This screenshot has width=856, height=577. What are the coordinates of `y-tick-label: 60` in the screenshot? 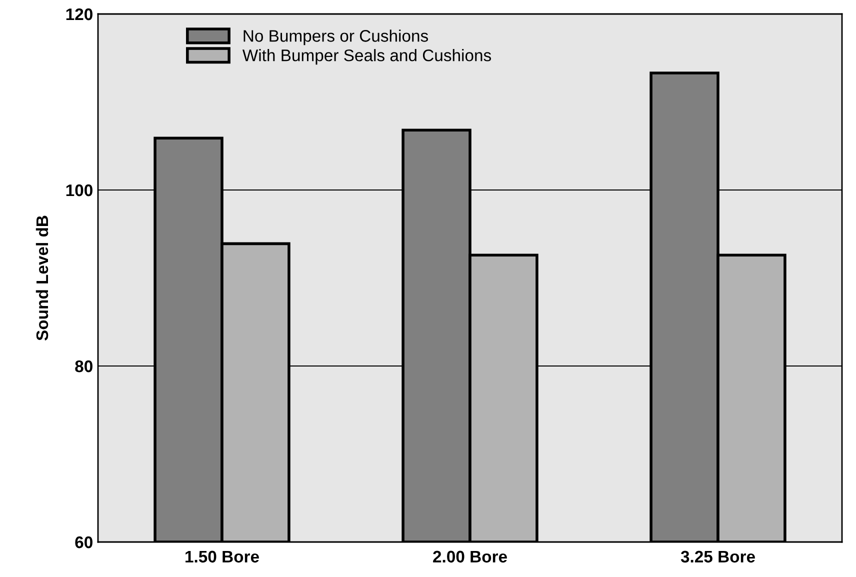 It's located at (83, 542).